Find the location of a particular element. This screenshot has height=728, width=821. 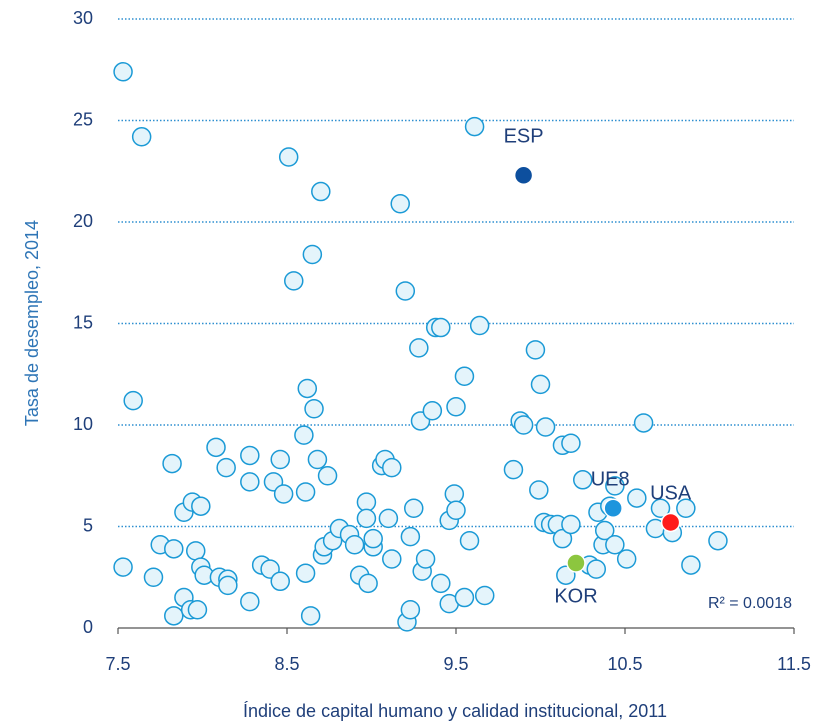

point-label: UE8 is located at coordinates (610, 480).